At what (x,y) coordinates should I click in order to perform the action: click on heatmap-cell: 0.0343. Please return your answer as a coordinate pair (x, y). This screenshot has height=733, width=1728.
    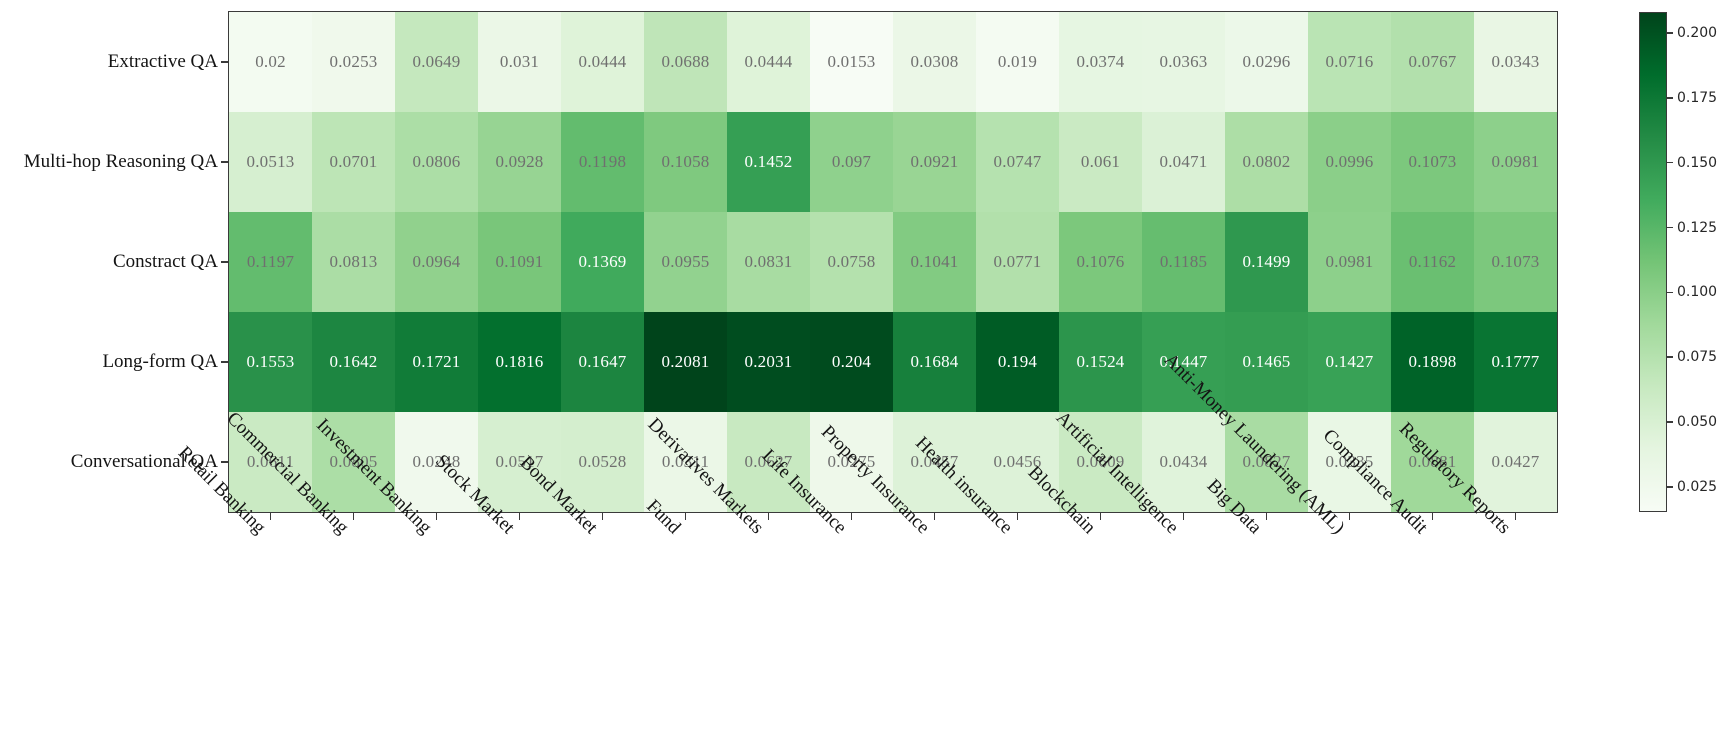
    Looking at the image, I should click on (1515, 62).